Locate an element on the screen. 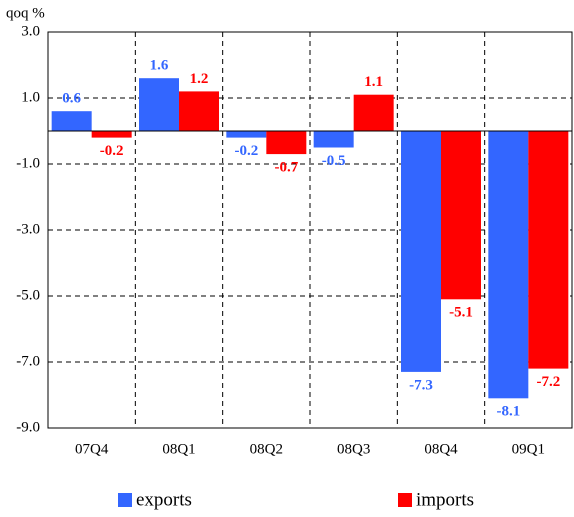  x-tick-label: 08Q3 is located at coordinates (353, 449).